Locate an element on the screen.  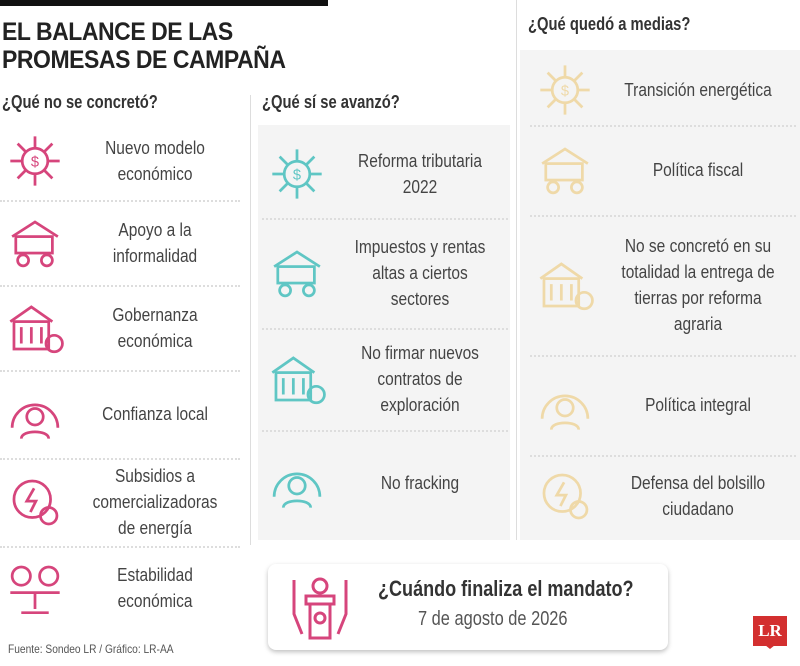
list-item: Apoyo a la informalidad is located at coordinates (120, 242).